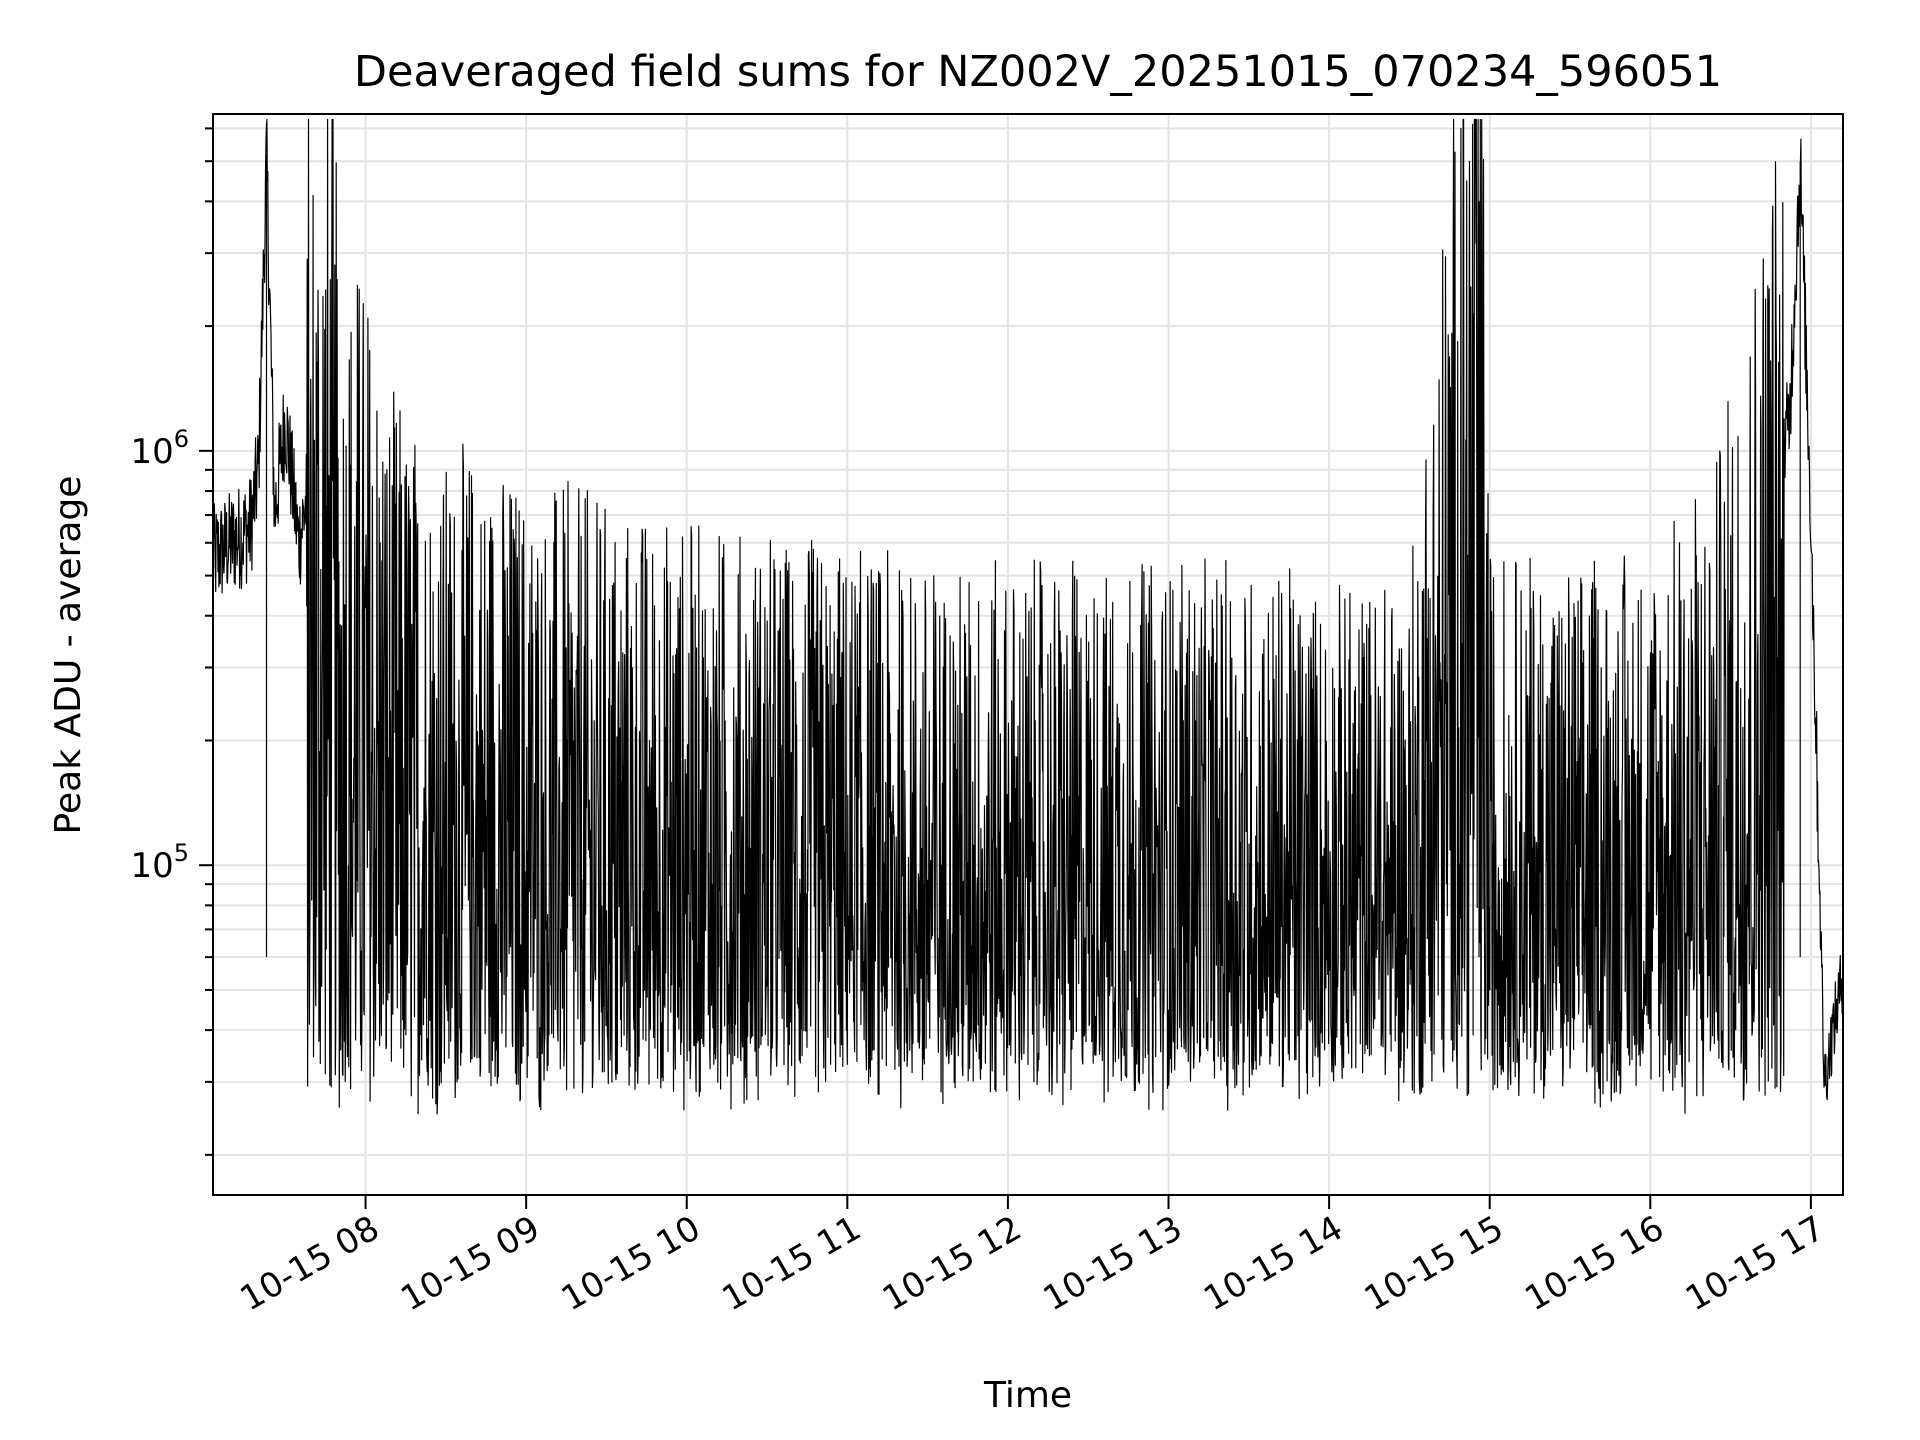 The image size is (1920, 1440). I want to click on y-tick-label: 10⁶, so click(159, 448).